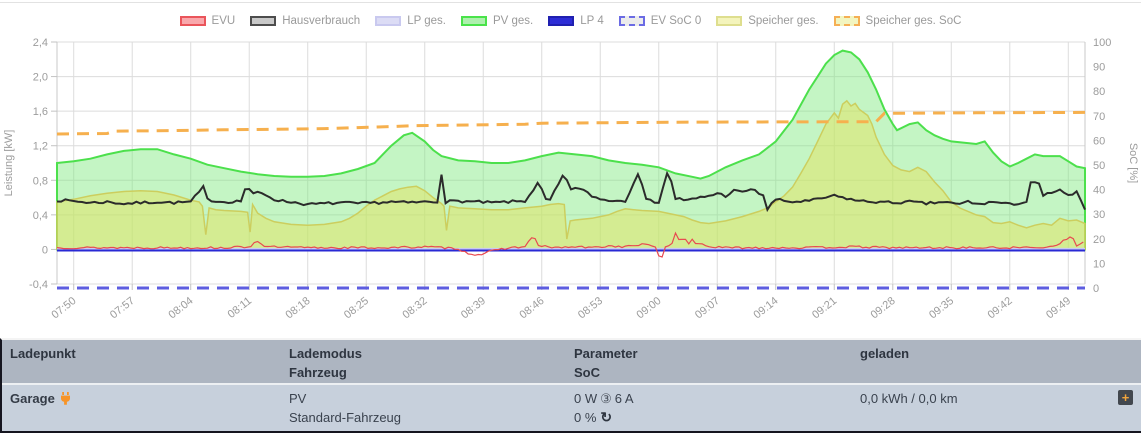  What do you see at coordinates (909, 398) in the screenshot?
I see `geladen-value: 0,0 kWh / 0,0 km` at bounding box center [909, 398].